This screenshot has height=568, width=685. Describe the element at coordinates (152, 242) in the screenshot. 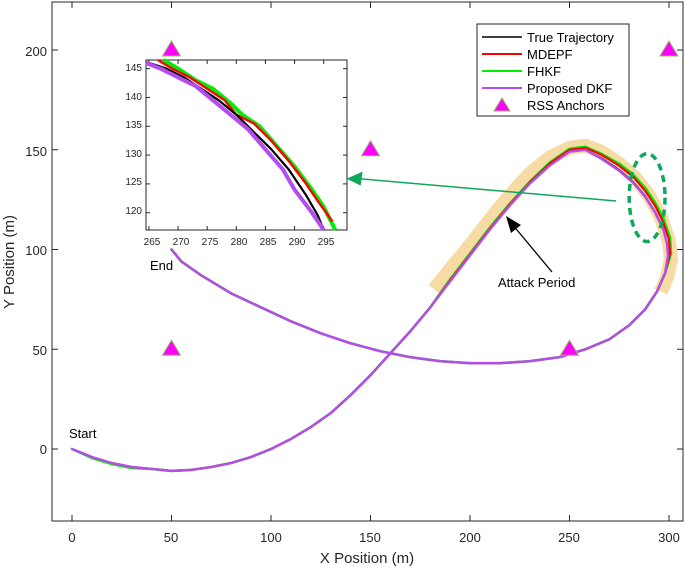

I see `inset-x-tick-label: 265` at that location.